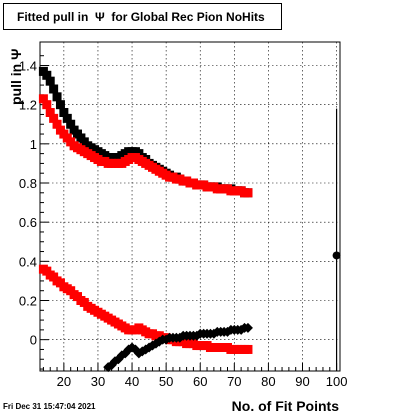 The height and width of the screenshot is (414, 400). What do you see at coordinates (28, 222) in the screenshot?
I see `y-tick-label: 0.6` at bounding box center [28, 222].